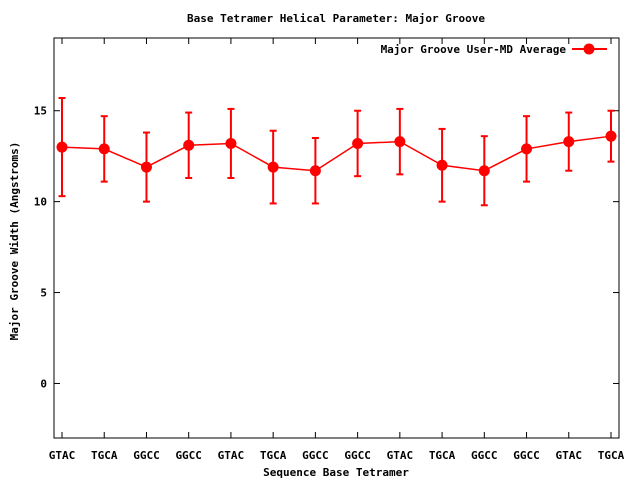 The width and height of the screenshot is (640, 480). What do you see at coordinates (43, 383) in the screenshot?
I see `y-tick-label: 0` at bounding box center [43, 383].